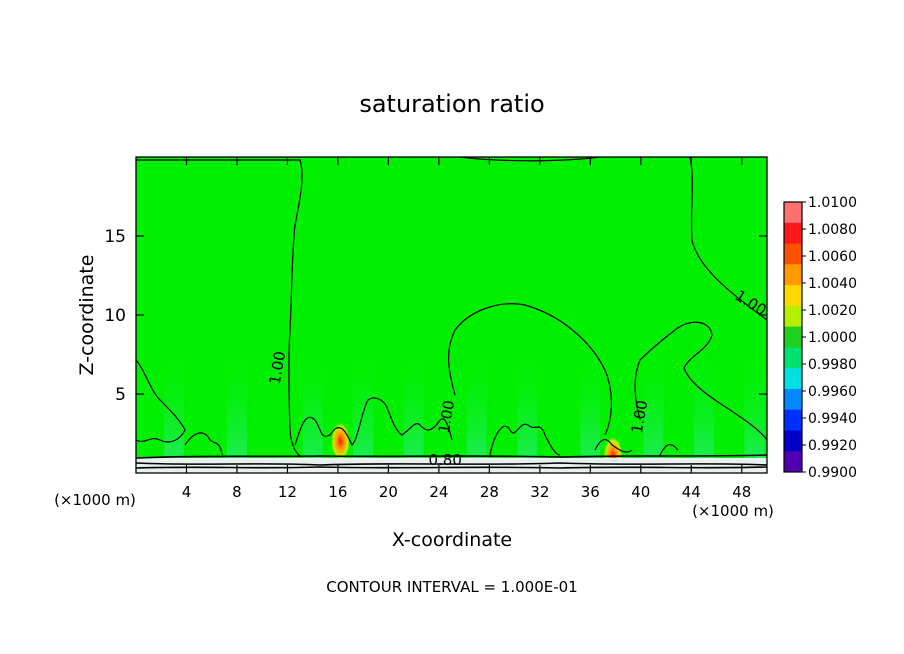  Describe the element at coordinates (452, 540) in the screenshot. I see `x-axis-label: X-coordinate` at that location.